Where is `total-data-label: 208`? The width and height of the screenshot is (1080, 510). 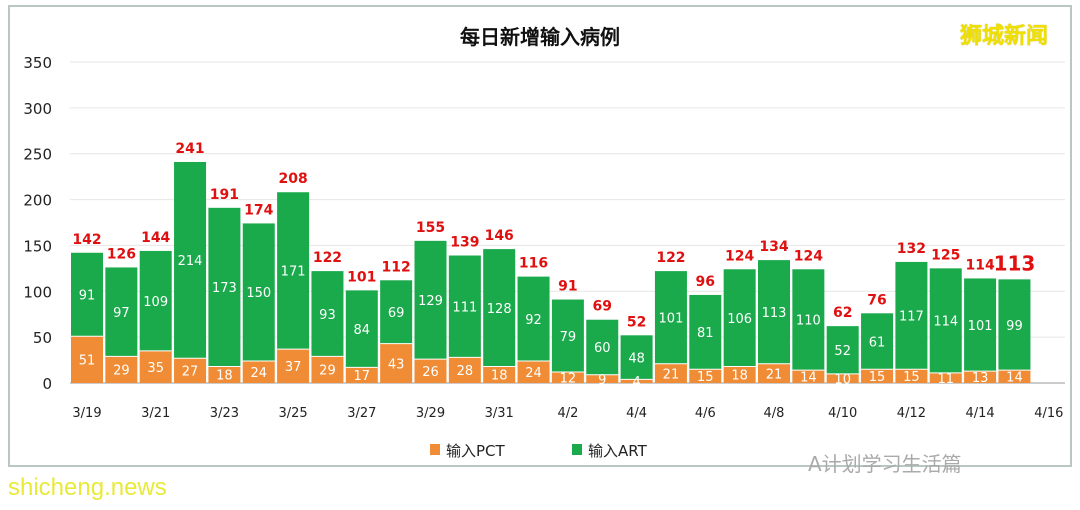 total-data-label: 208 is located at coordinates (292, 179).